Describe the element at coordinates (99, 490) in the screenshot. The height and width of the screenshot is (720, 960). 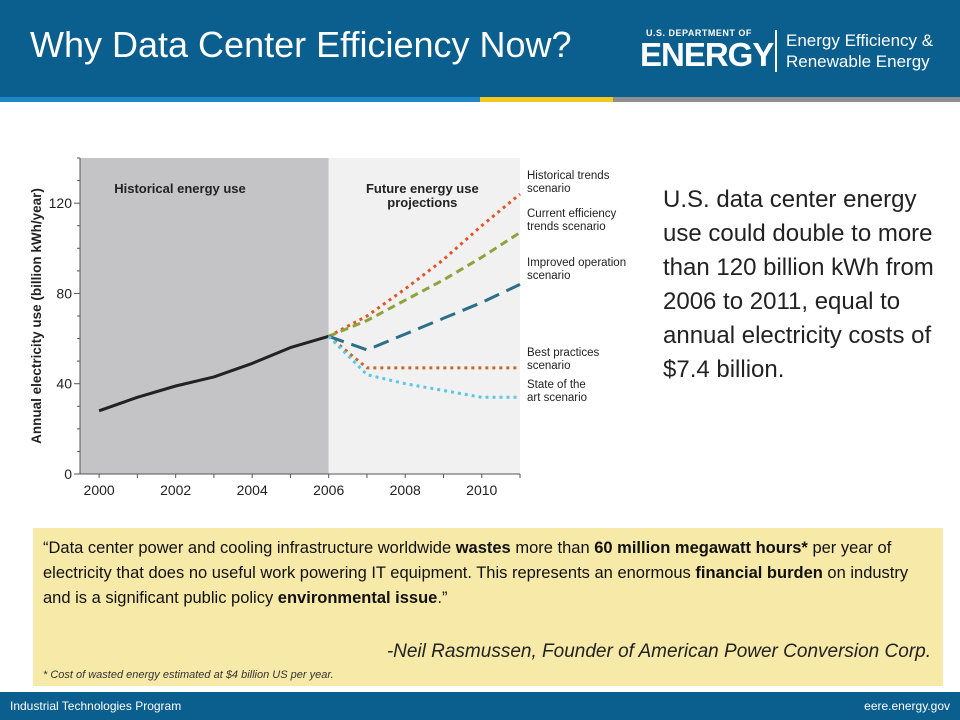
I see `chart-x-tick-label: 2000` at that location.